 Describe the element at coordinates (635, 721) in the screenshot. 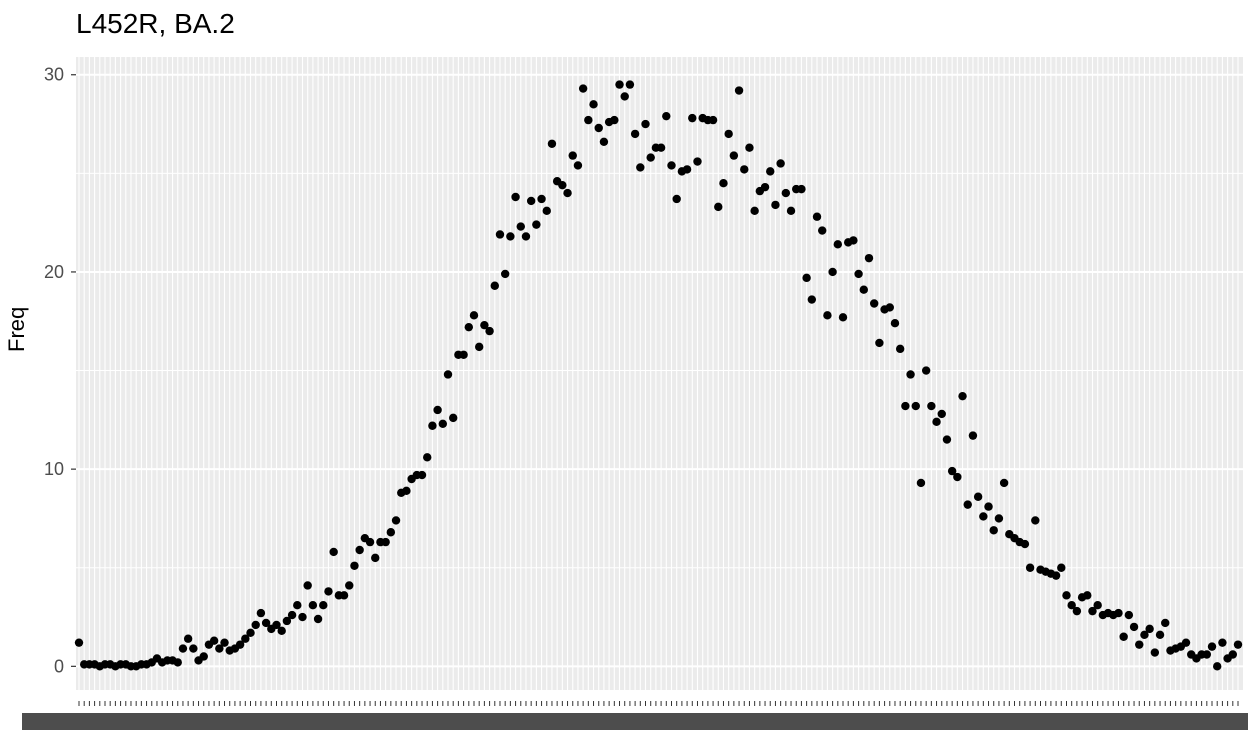

I see `x-tick-labels-overlap` at that location.